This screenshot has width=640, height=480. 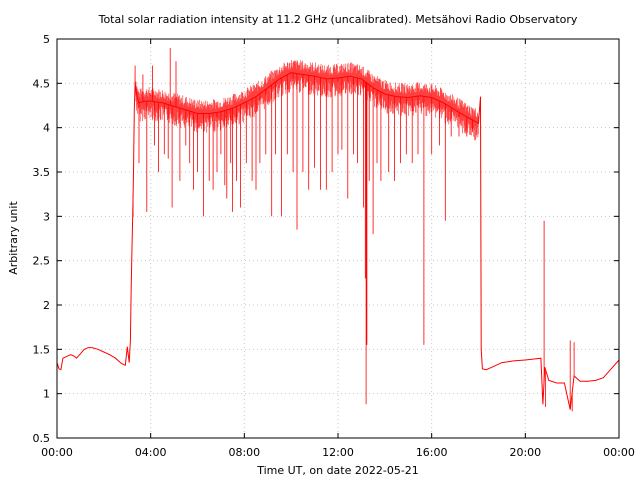 I want to click on y-tick-label: 0.5, so click(x=42, y=438).